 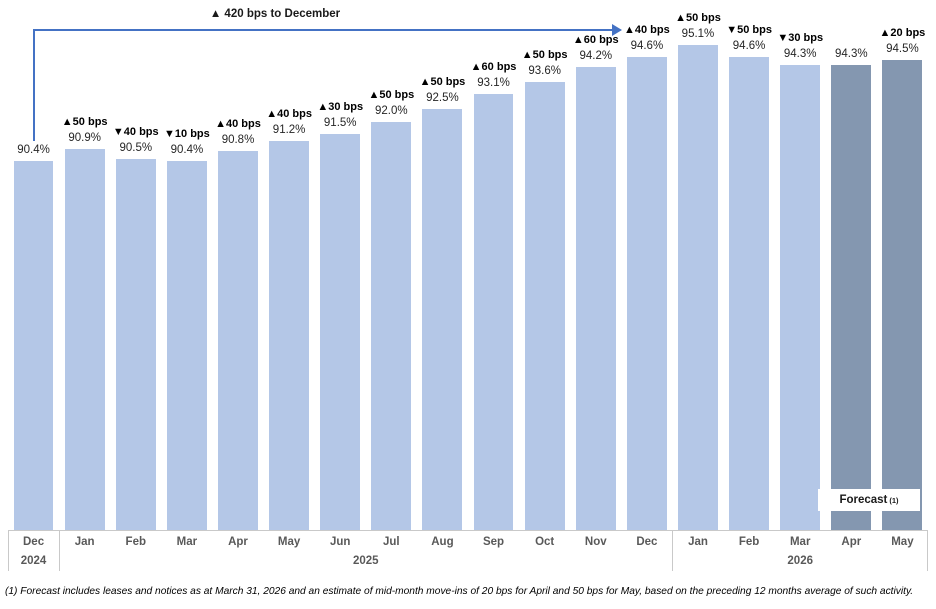 I want to click on bar-value-label: 91.2%, so click(x=289, y=130).